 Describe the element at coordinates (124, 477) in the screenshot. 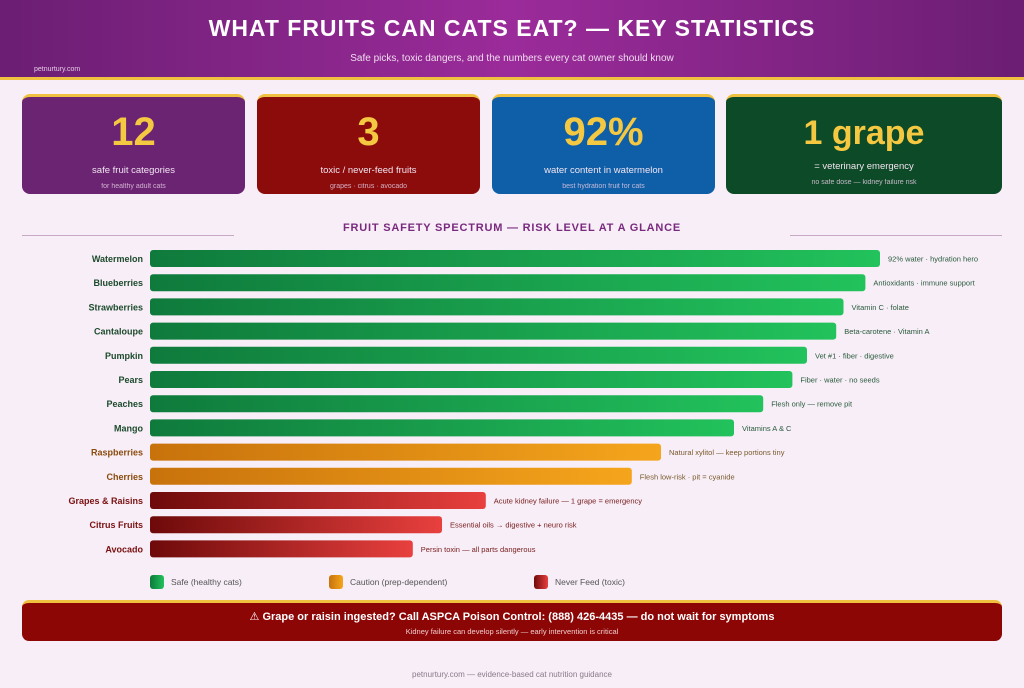

I see `category-label: Cherries` at that location.